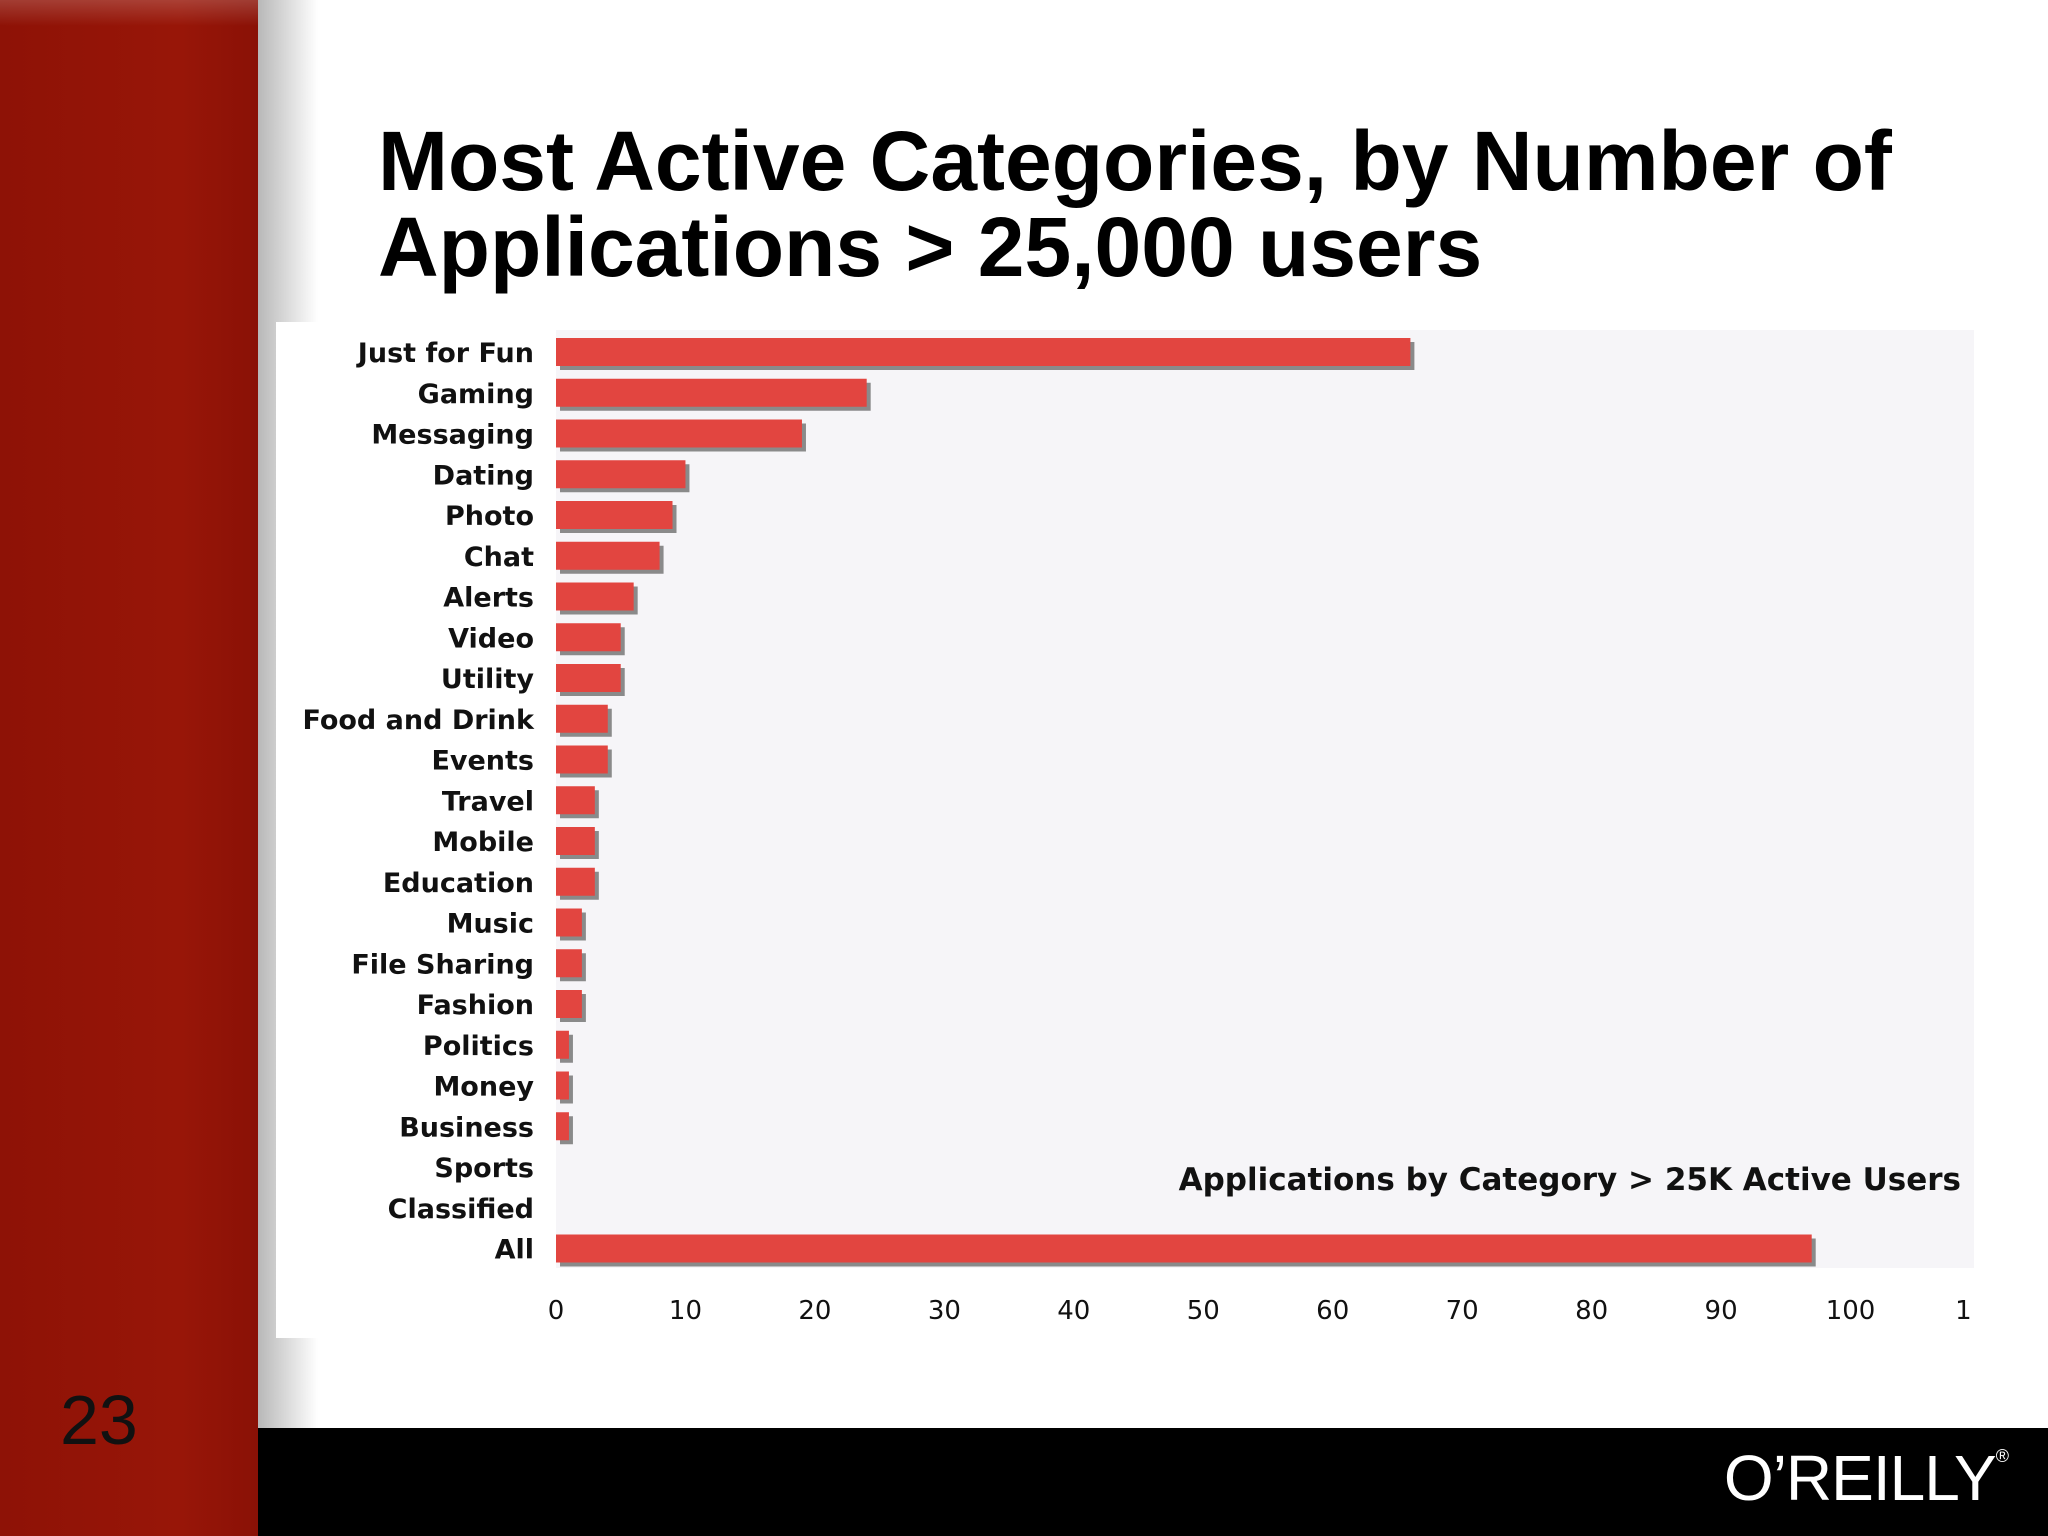  I want to click on sidebar, so click(129, 768).